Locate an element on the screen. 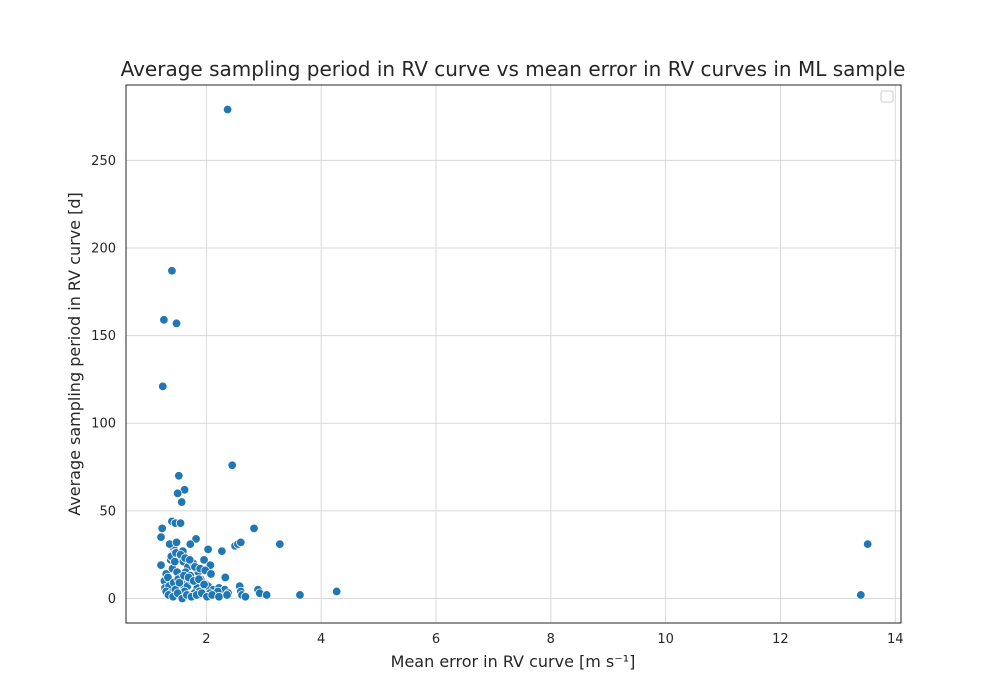  y-tick-label: 50 is located at coordinates (107, 511).